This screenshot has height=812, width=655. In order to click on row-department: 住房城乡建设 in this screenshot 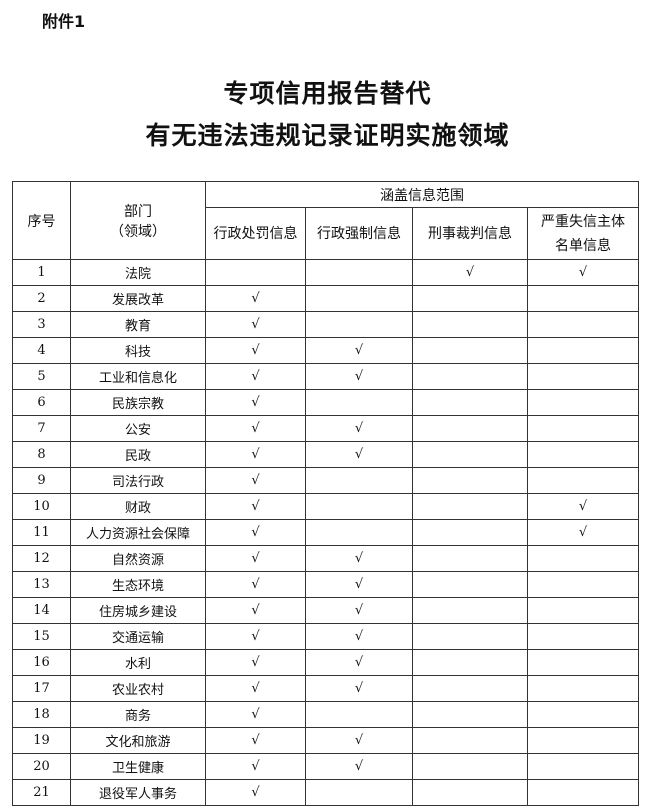, I will do `click(138, 610)`.